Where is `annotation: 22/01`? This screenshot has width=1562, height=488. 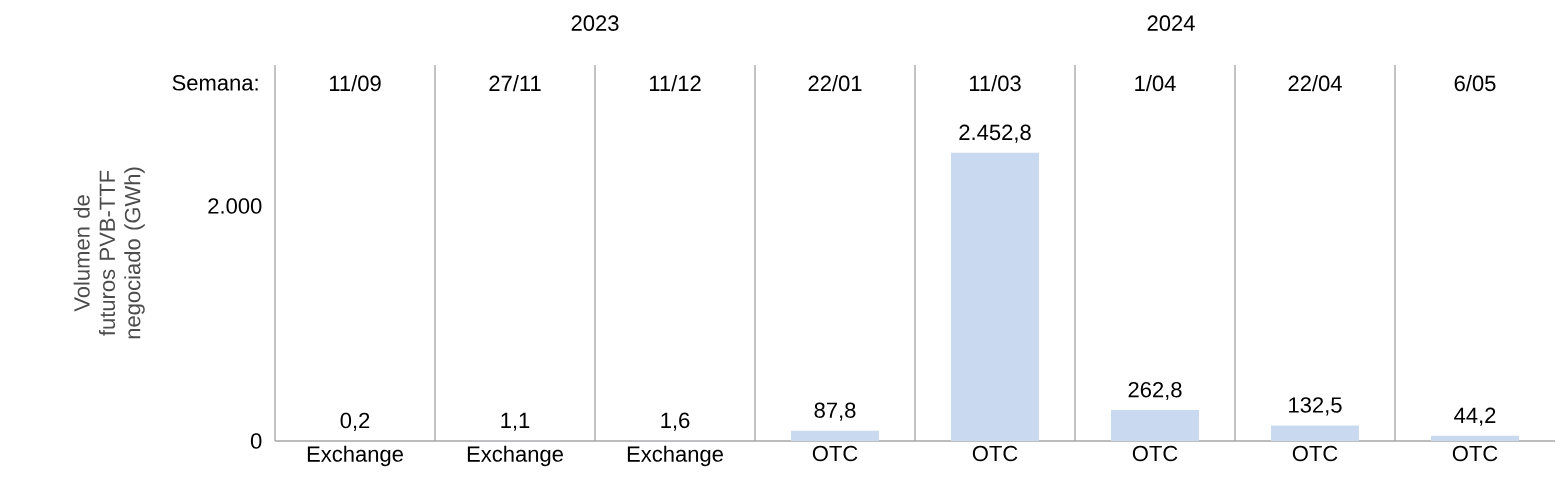 annotation: 22/01 is located at coordinates (835, 83).